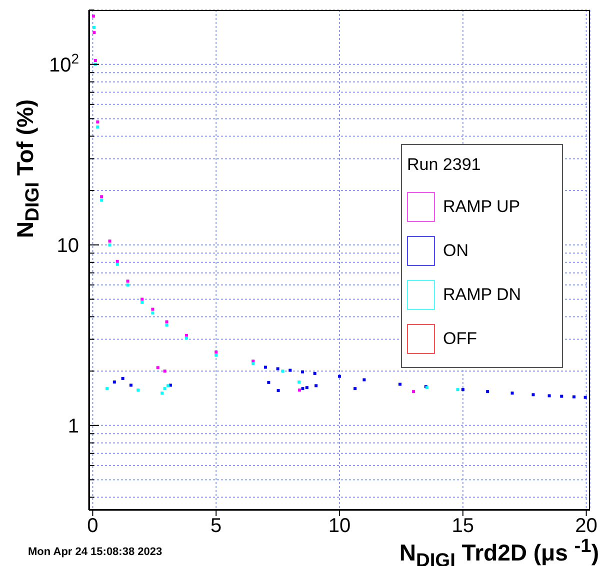 The height and width of the screenshot is (566, 609). What do you see at coordinates (586, 526) in the screenshot?
I see `x-tick-label: 20` at bounding box center [586, 526].